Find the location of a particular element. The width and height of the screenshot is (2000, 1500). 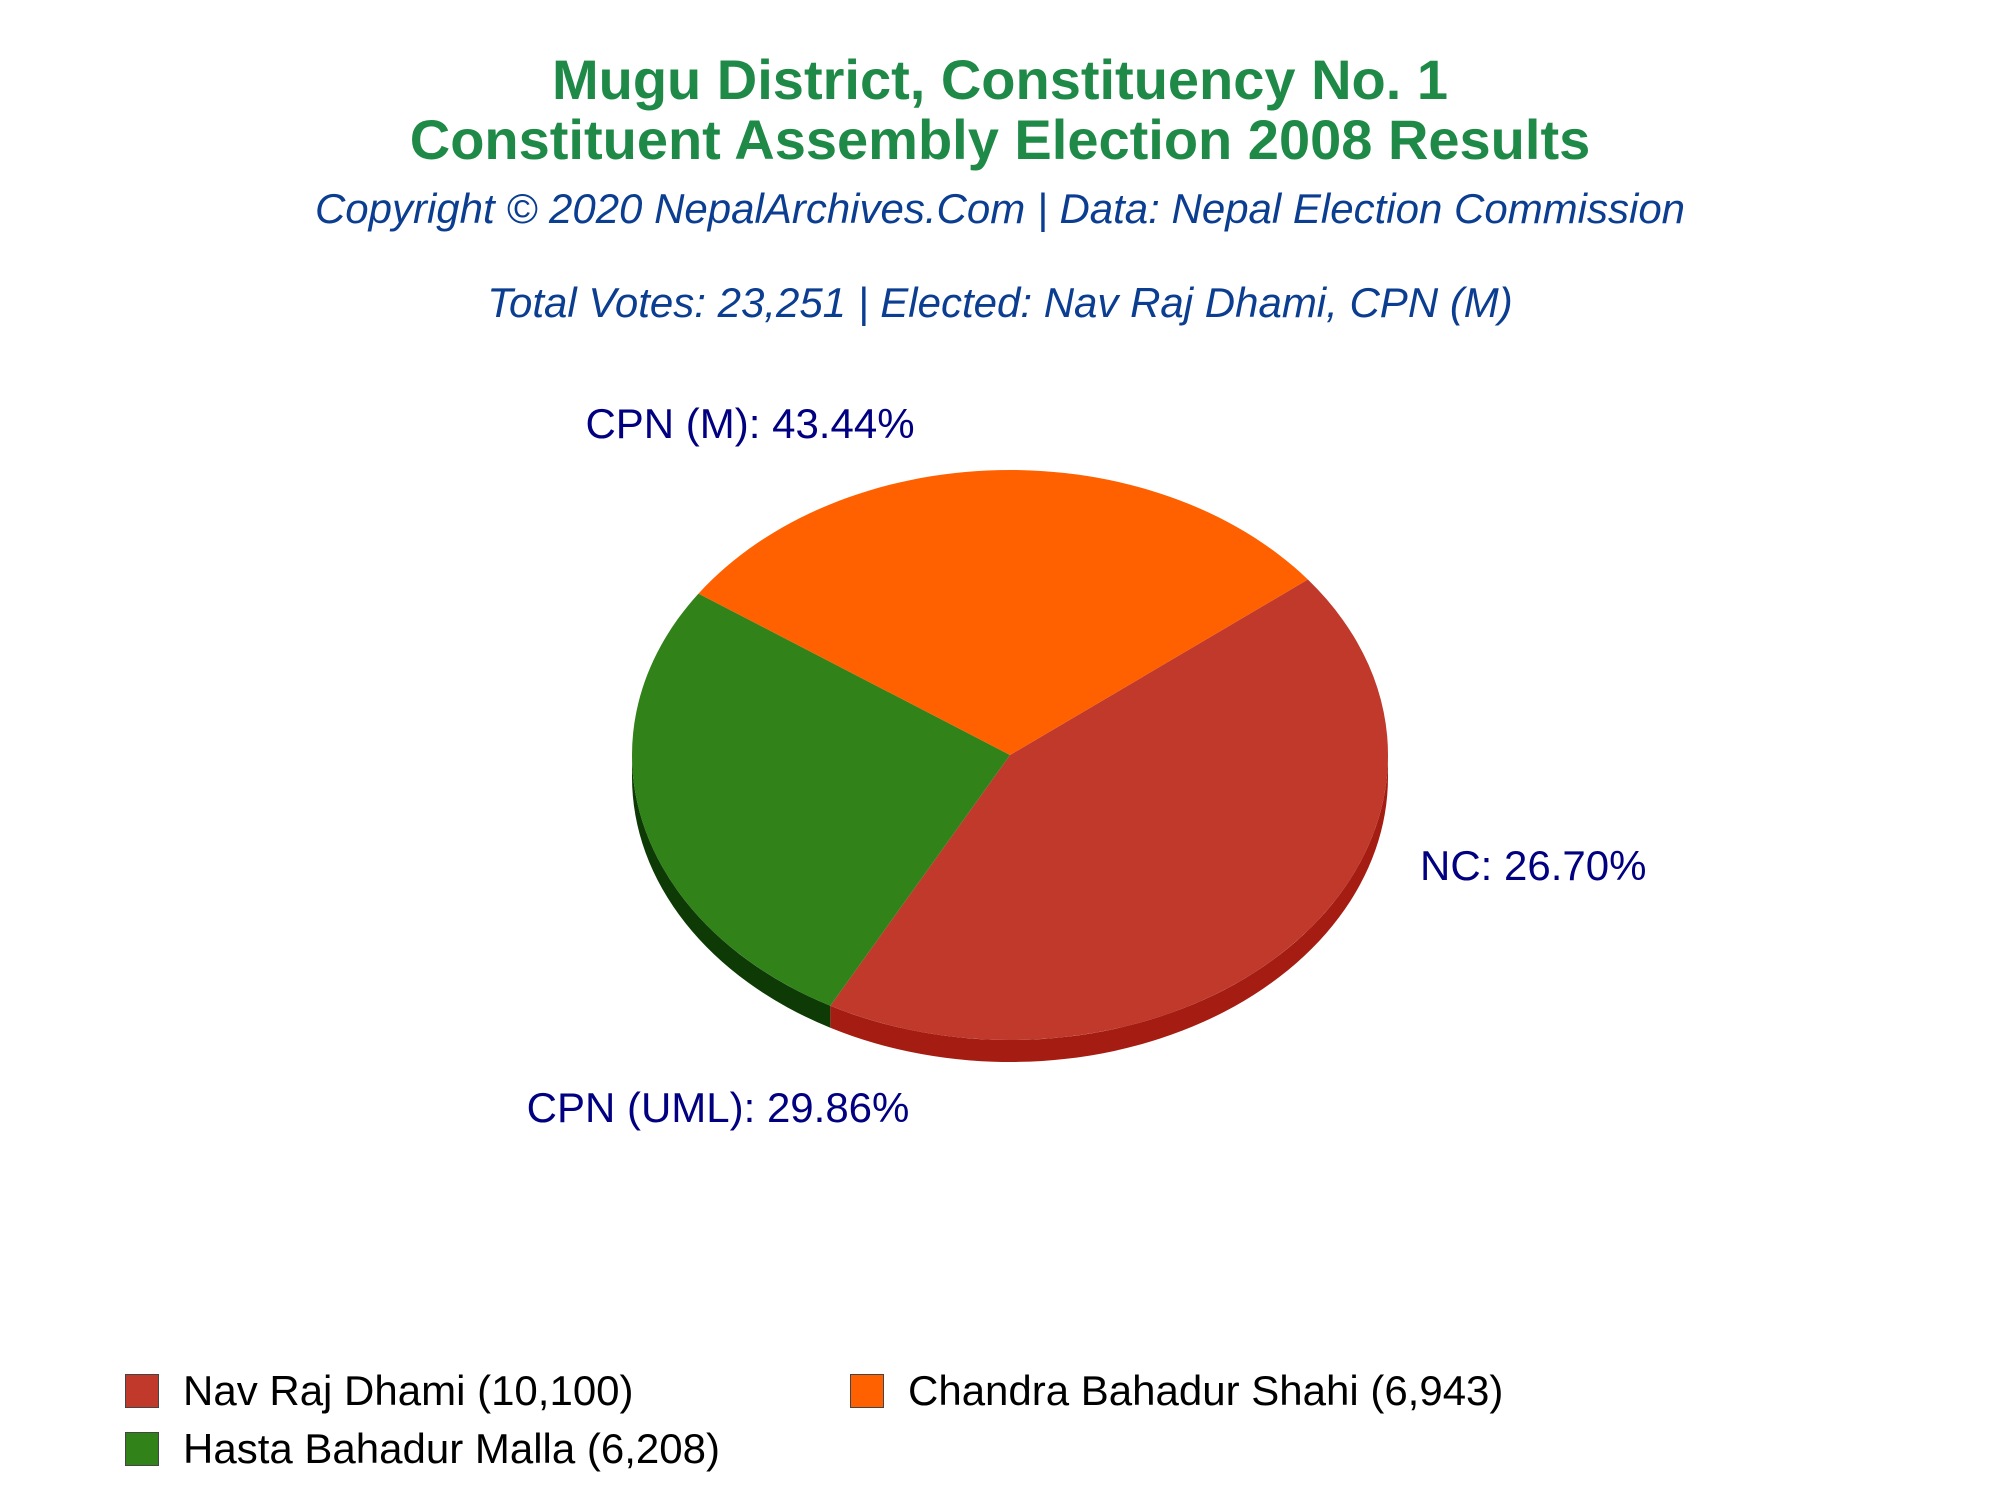

legend-item-cpn-m: Nav Raj Dhami (10,100) is located at coordinates (379, 1391).